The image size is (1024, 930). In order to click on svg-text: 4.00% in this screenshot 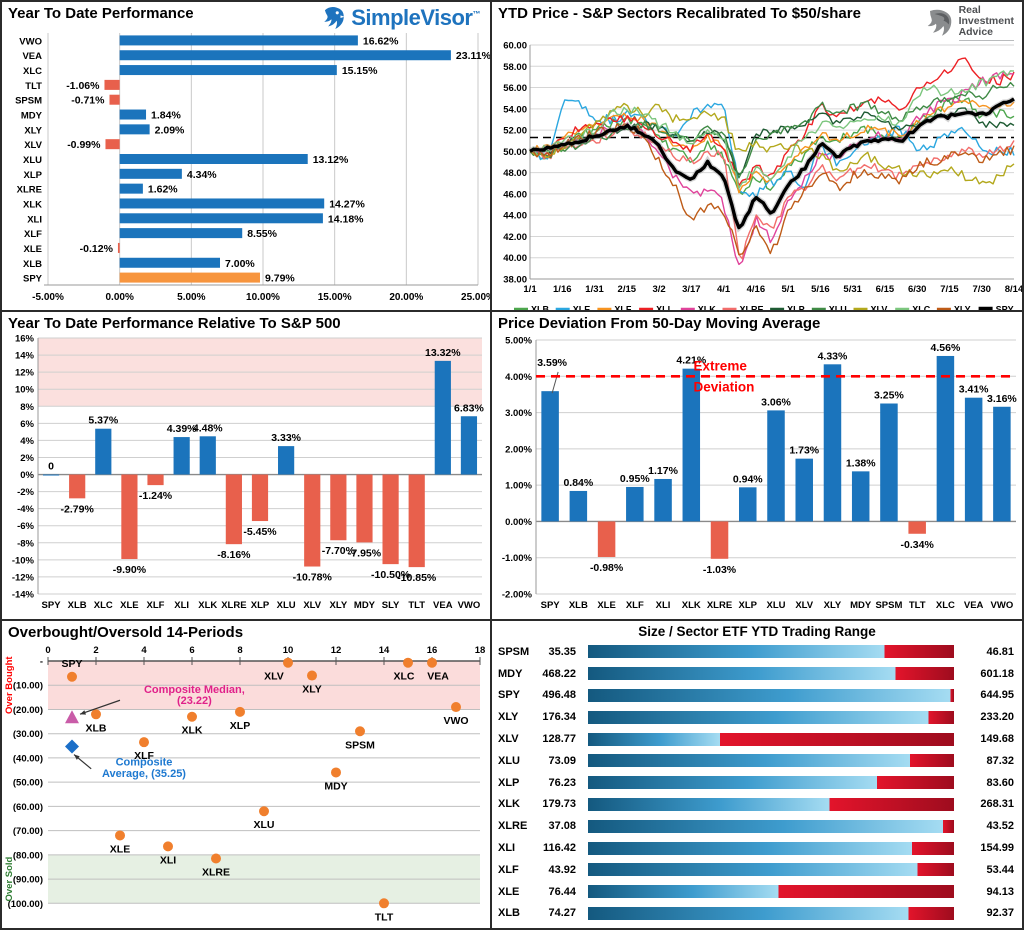, I will do `click(518, 377)`.